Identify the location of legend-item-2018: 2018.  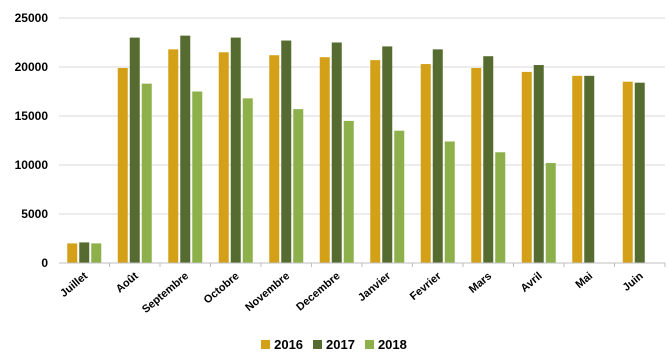
(385, 344).